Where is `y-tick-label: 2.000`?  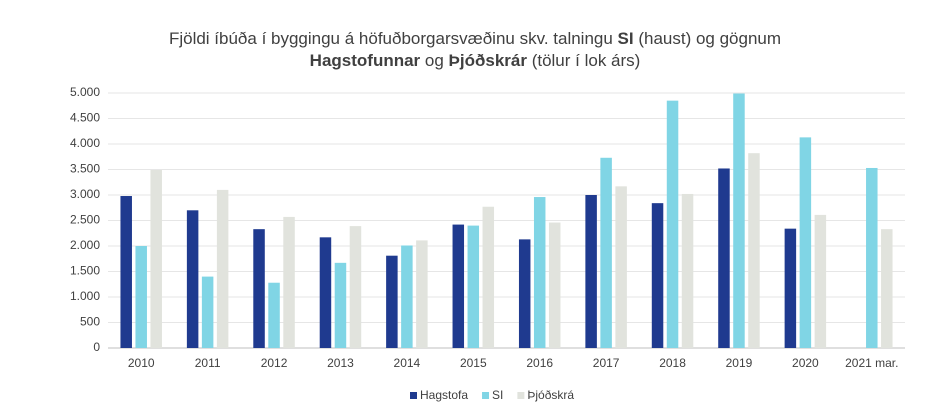
y-tick-label: 2.000 is located at coordinates (85, 245).